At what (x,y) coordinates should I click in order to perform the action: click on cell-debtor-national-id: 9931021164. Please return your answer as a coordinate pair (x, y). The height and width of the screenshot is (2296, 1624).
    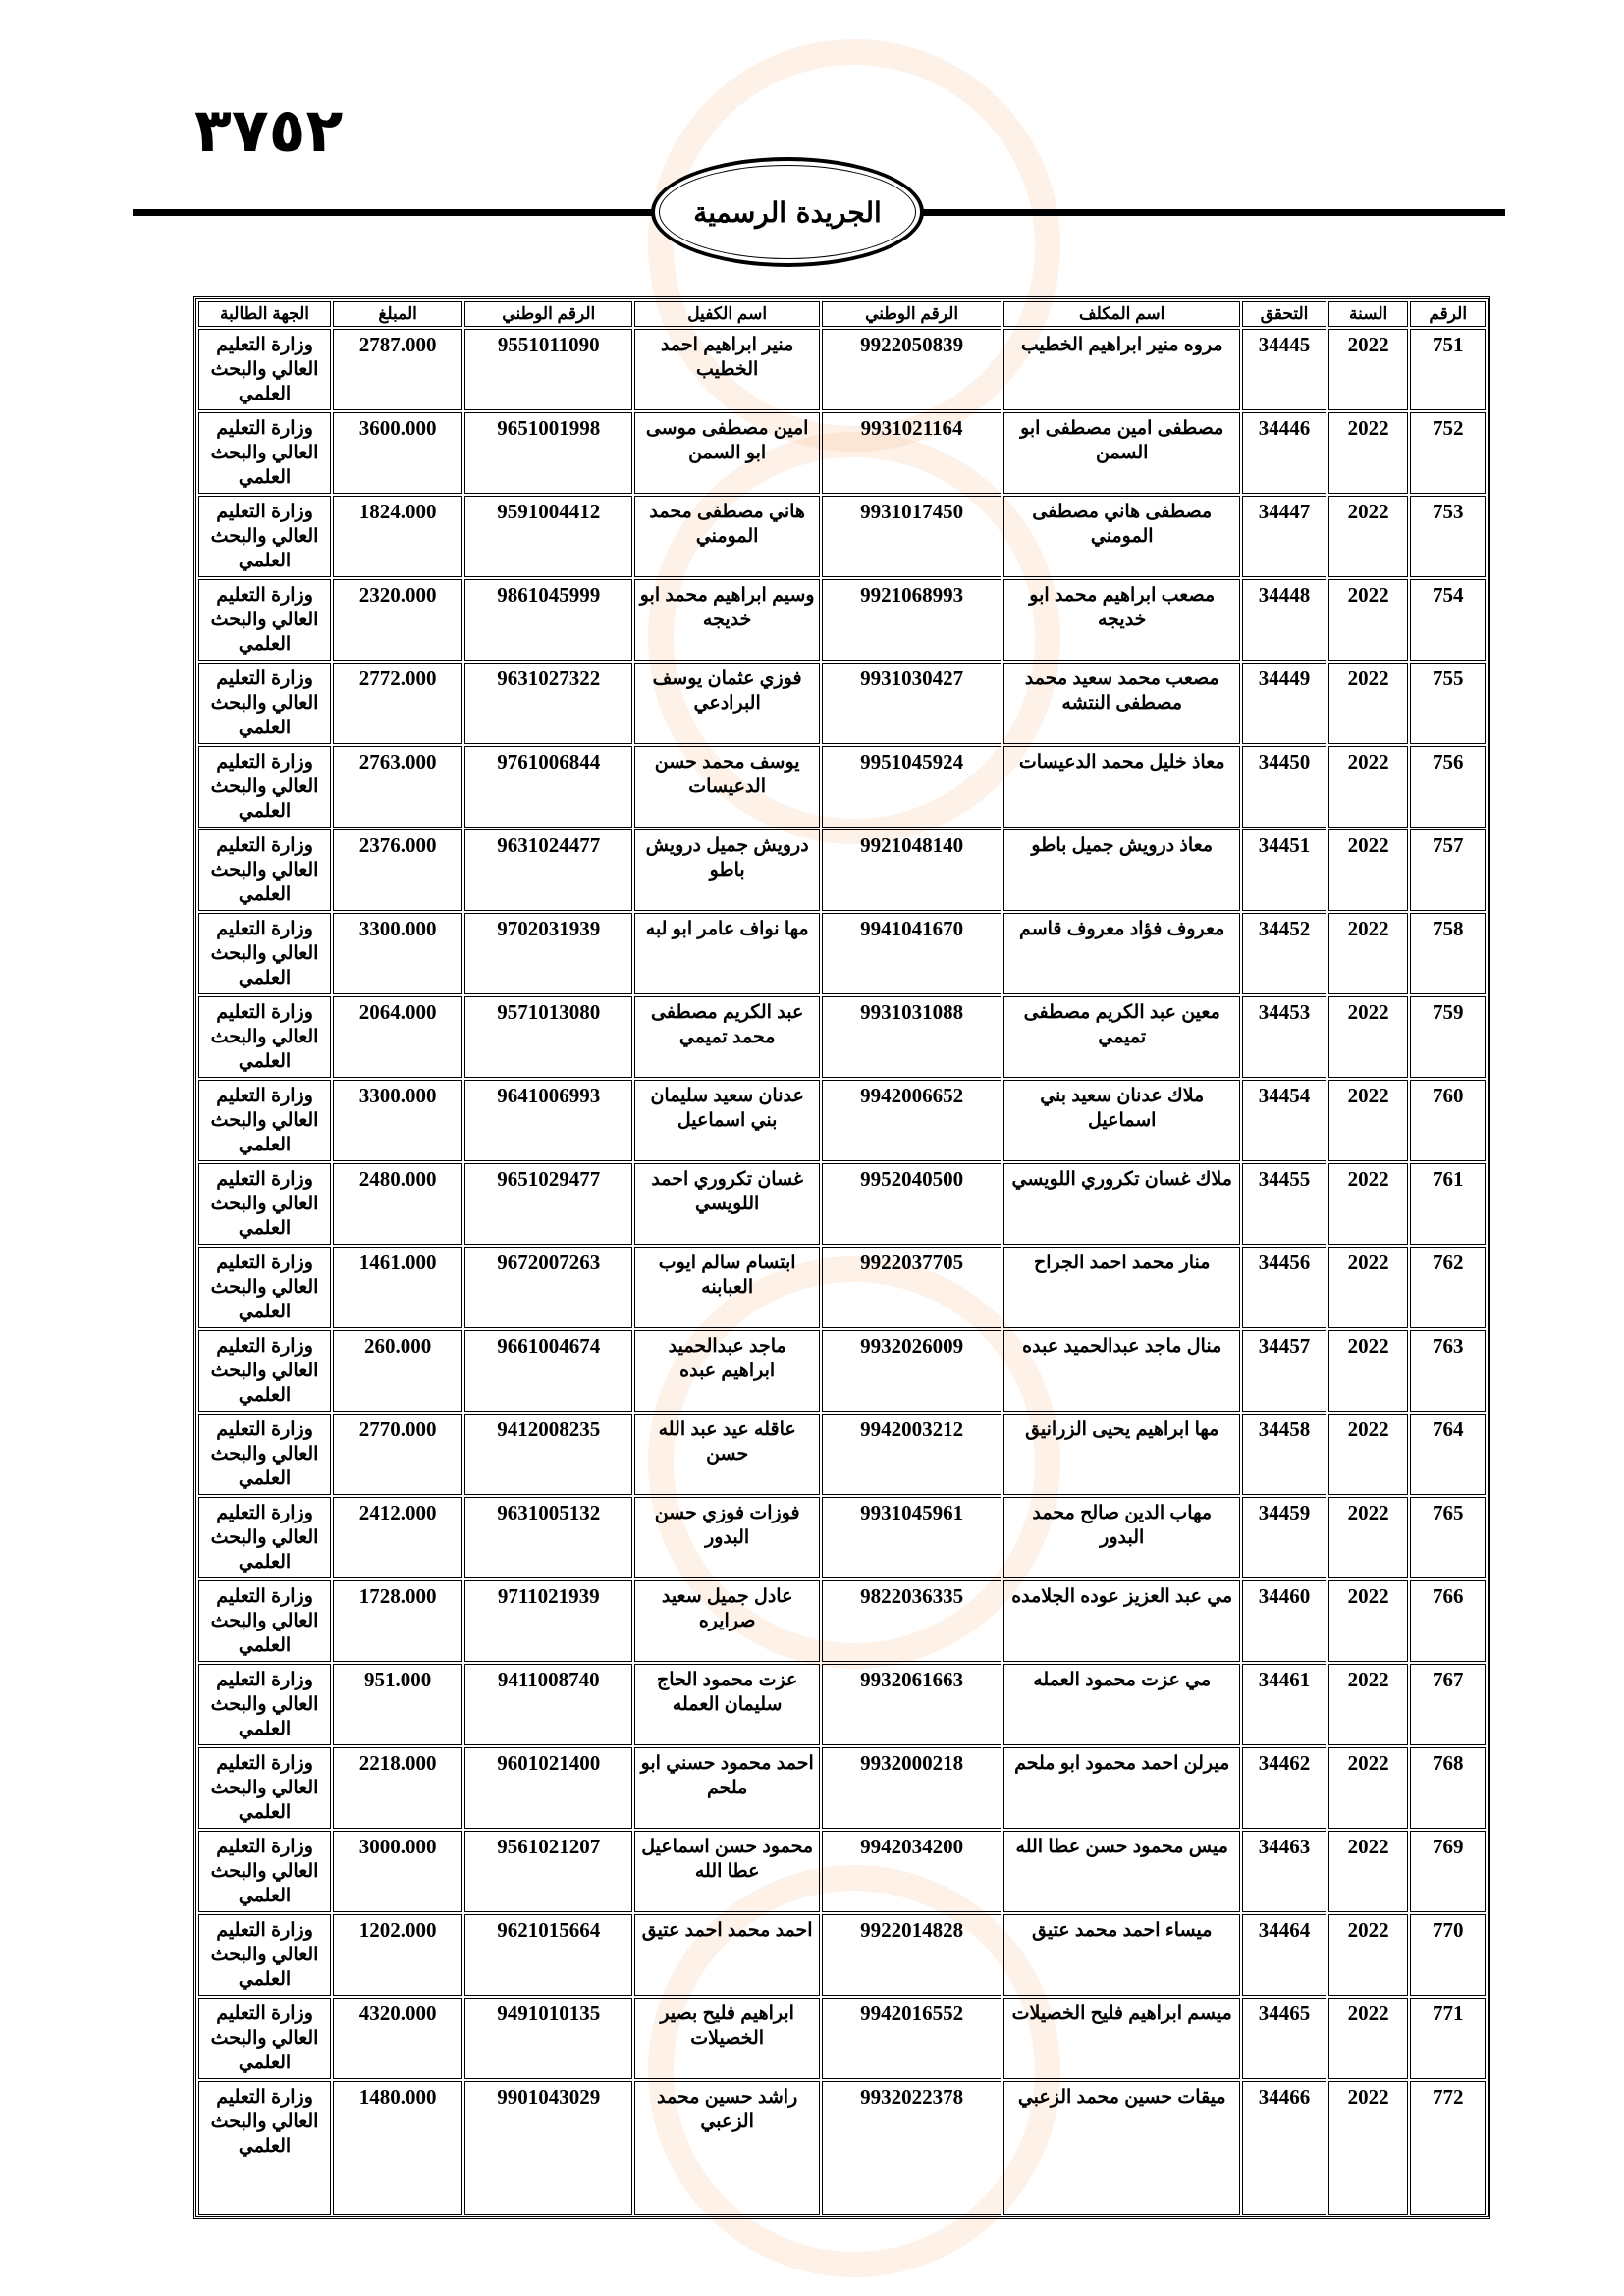
    Looking at the image, I should click on (911, 453).